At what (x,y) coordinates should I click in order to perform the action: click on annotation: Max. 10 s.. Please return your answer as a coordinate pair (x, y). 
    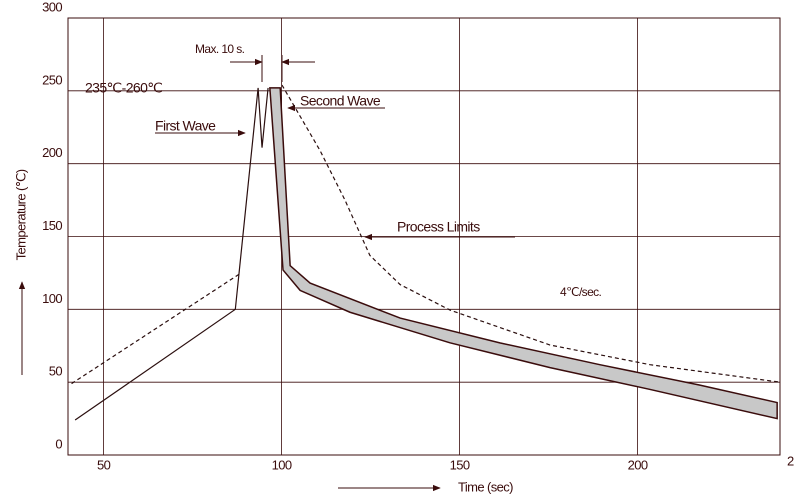
    Looking at the image, I should click on (220, 49).